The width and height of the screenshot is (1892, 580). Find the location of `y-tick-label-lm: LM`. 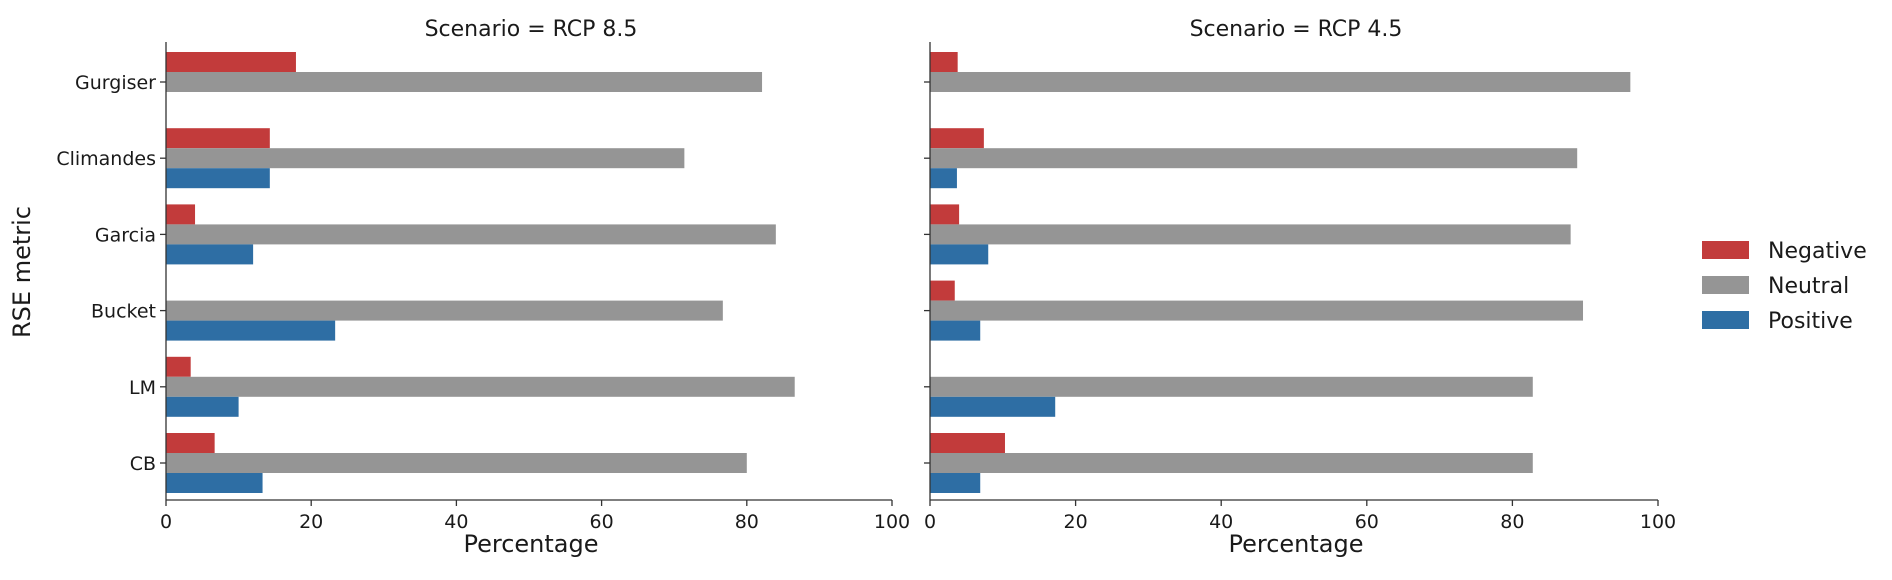

y-tick-label-lm: LM is located at coordinates (142, 388).